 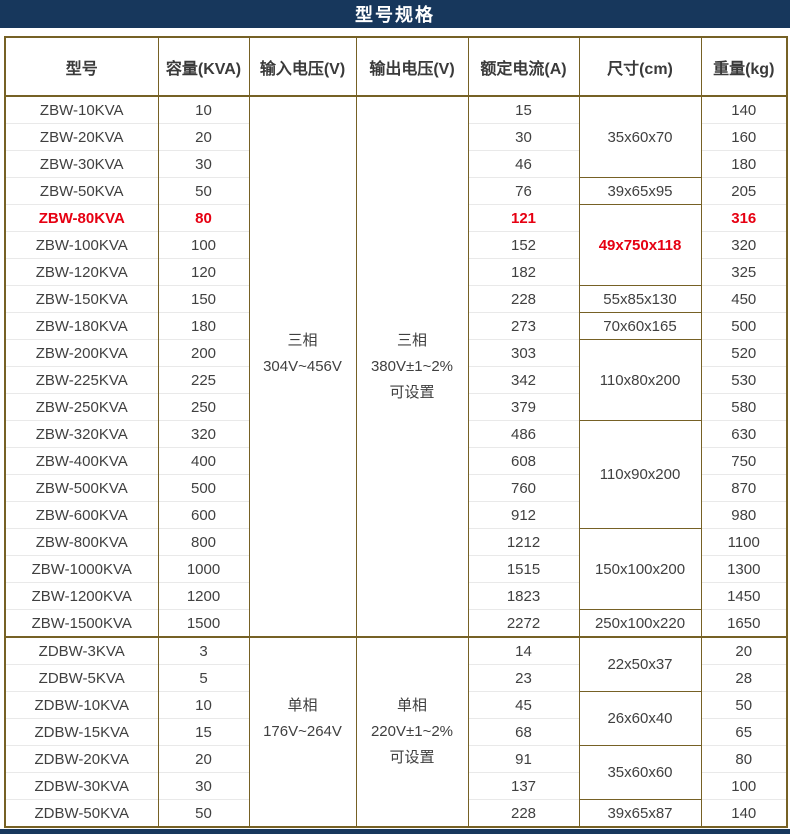 What do you see at coordinates (203, 326) in the screenshot?
I see `capacity-cell: 180` at bounding box center [203, 326].